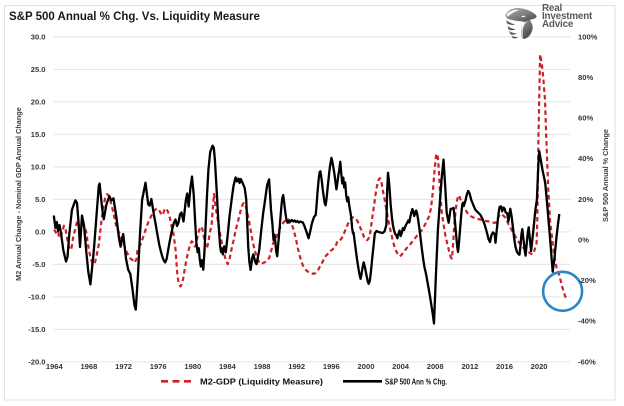  What do you see at coordinates (38, 264) in the screenshot?
I see `svg-text: -5.0` at bounding box center [38, 264].